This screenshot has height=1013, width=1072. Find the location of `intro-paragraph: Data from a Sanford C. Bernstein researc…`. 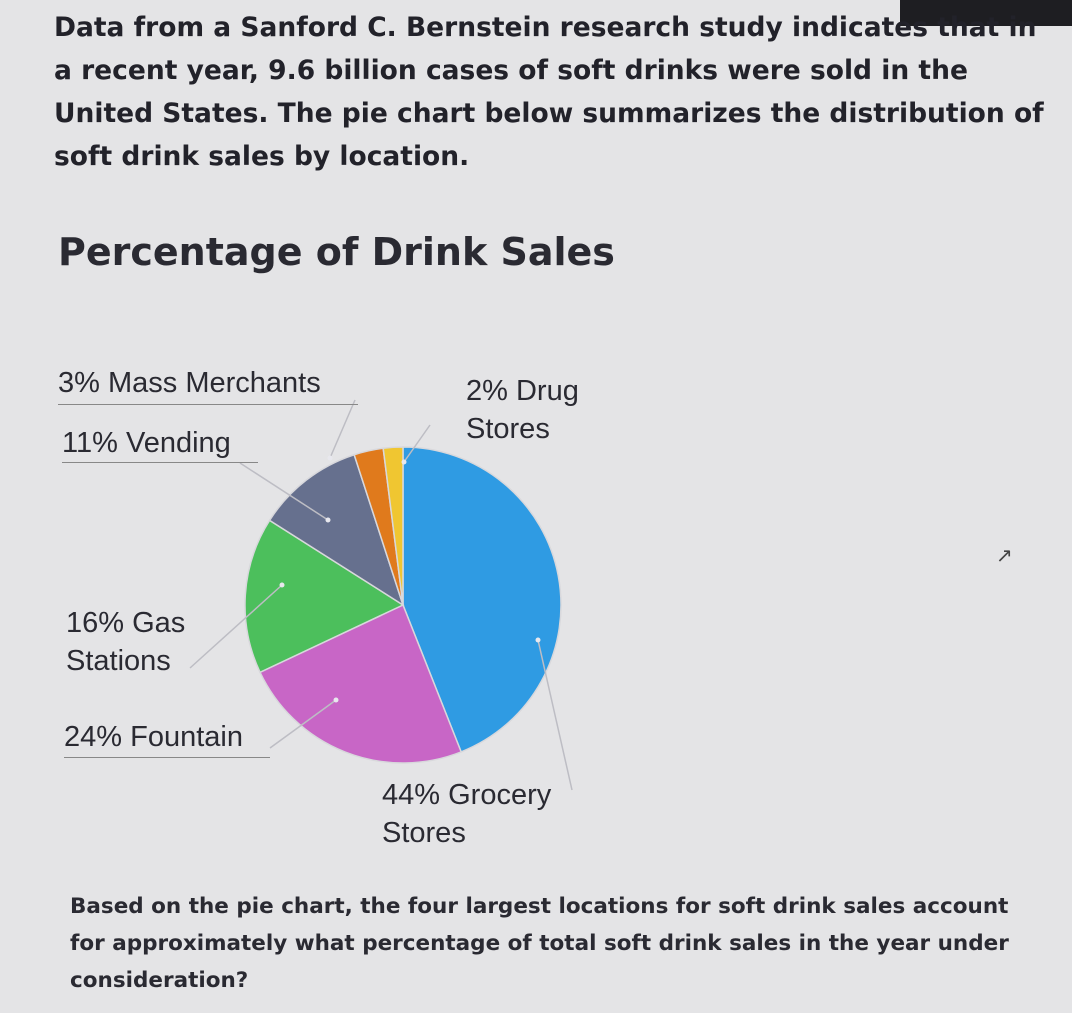

intro-paragraph: Data from a Sanford C. Bernstein researc… is located at coordinates (549, 92).